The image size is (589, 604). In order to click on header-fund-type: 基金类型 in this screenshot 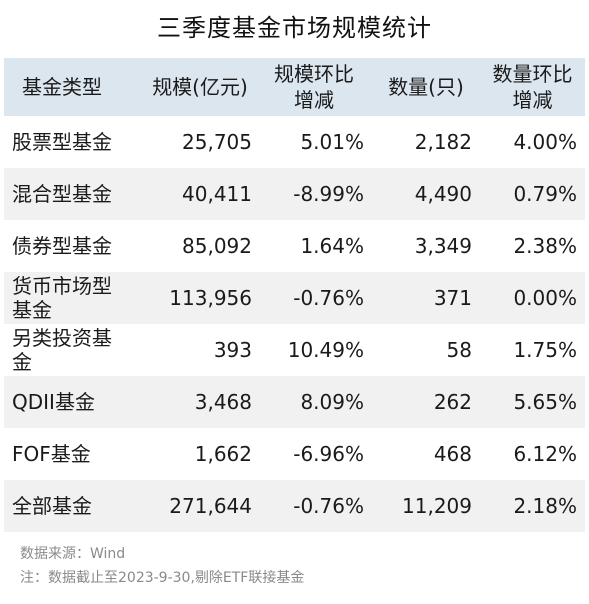, I will do `click(70, 87)`.